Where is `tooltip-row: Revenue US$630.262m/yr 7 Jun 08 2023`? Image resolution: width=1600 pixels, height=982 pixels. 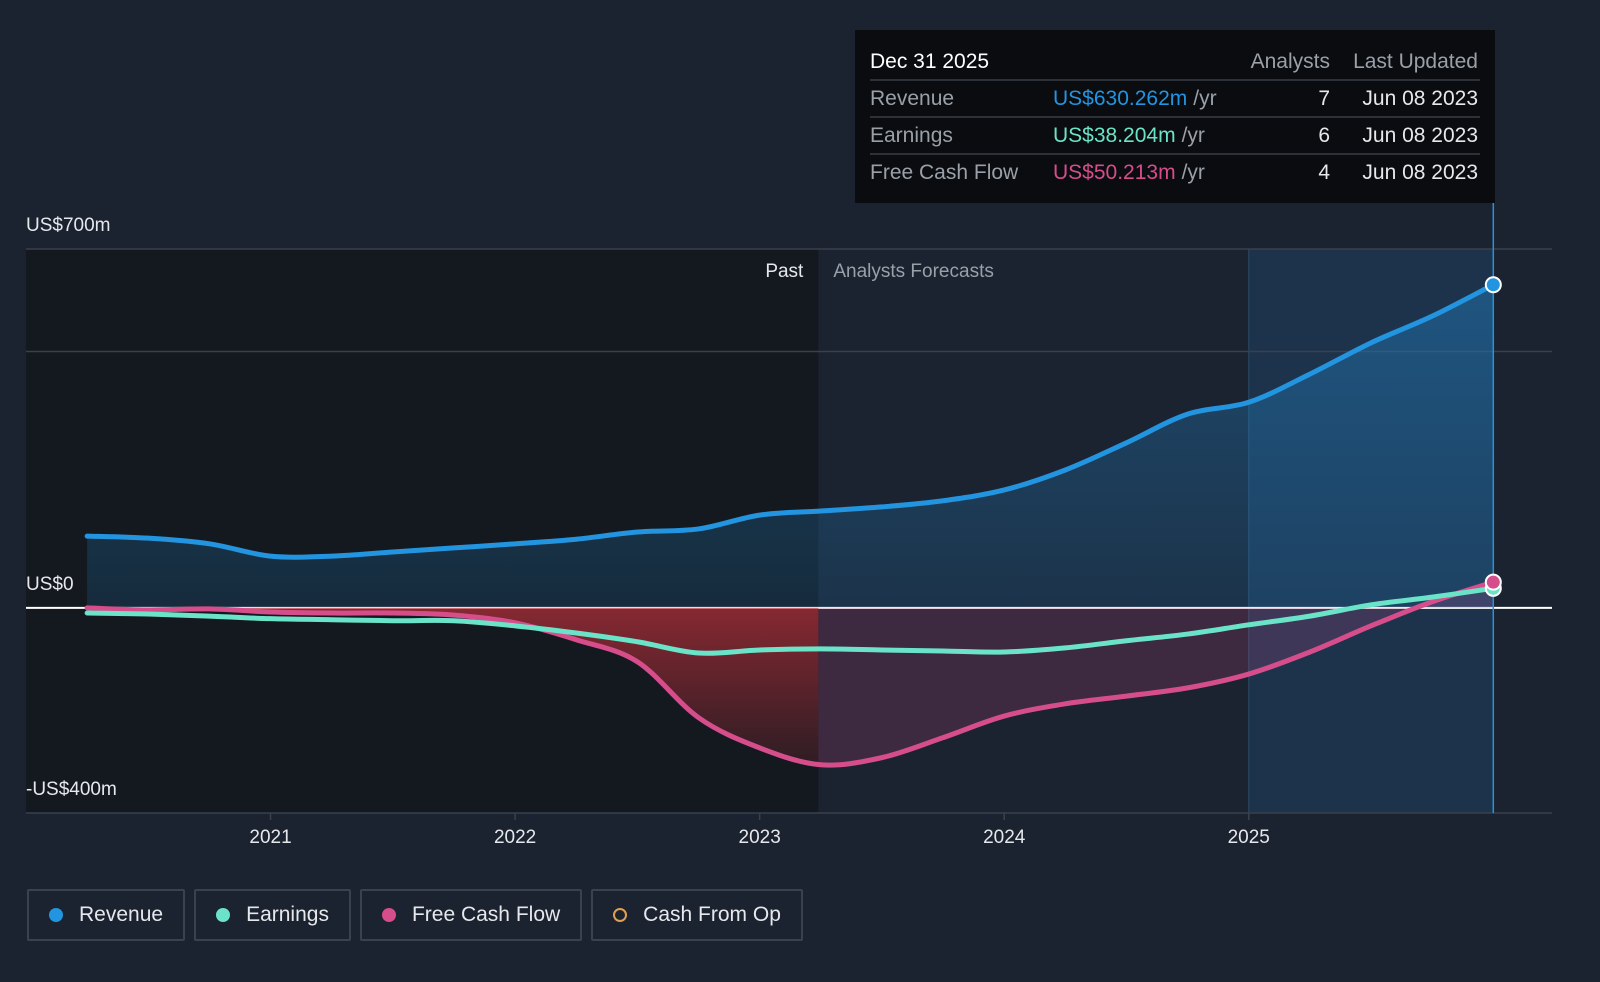
tooltip-row: Revenue US$630.262m/yr 7 Jun 08 2023 is located at coordinates (1175, 99).